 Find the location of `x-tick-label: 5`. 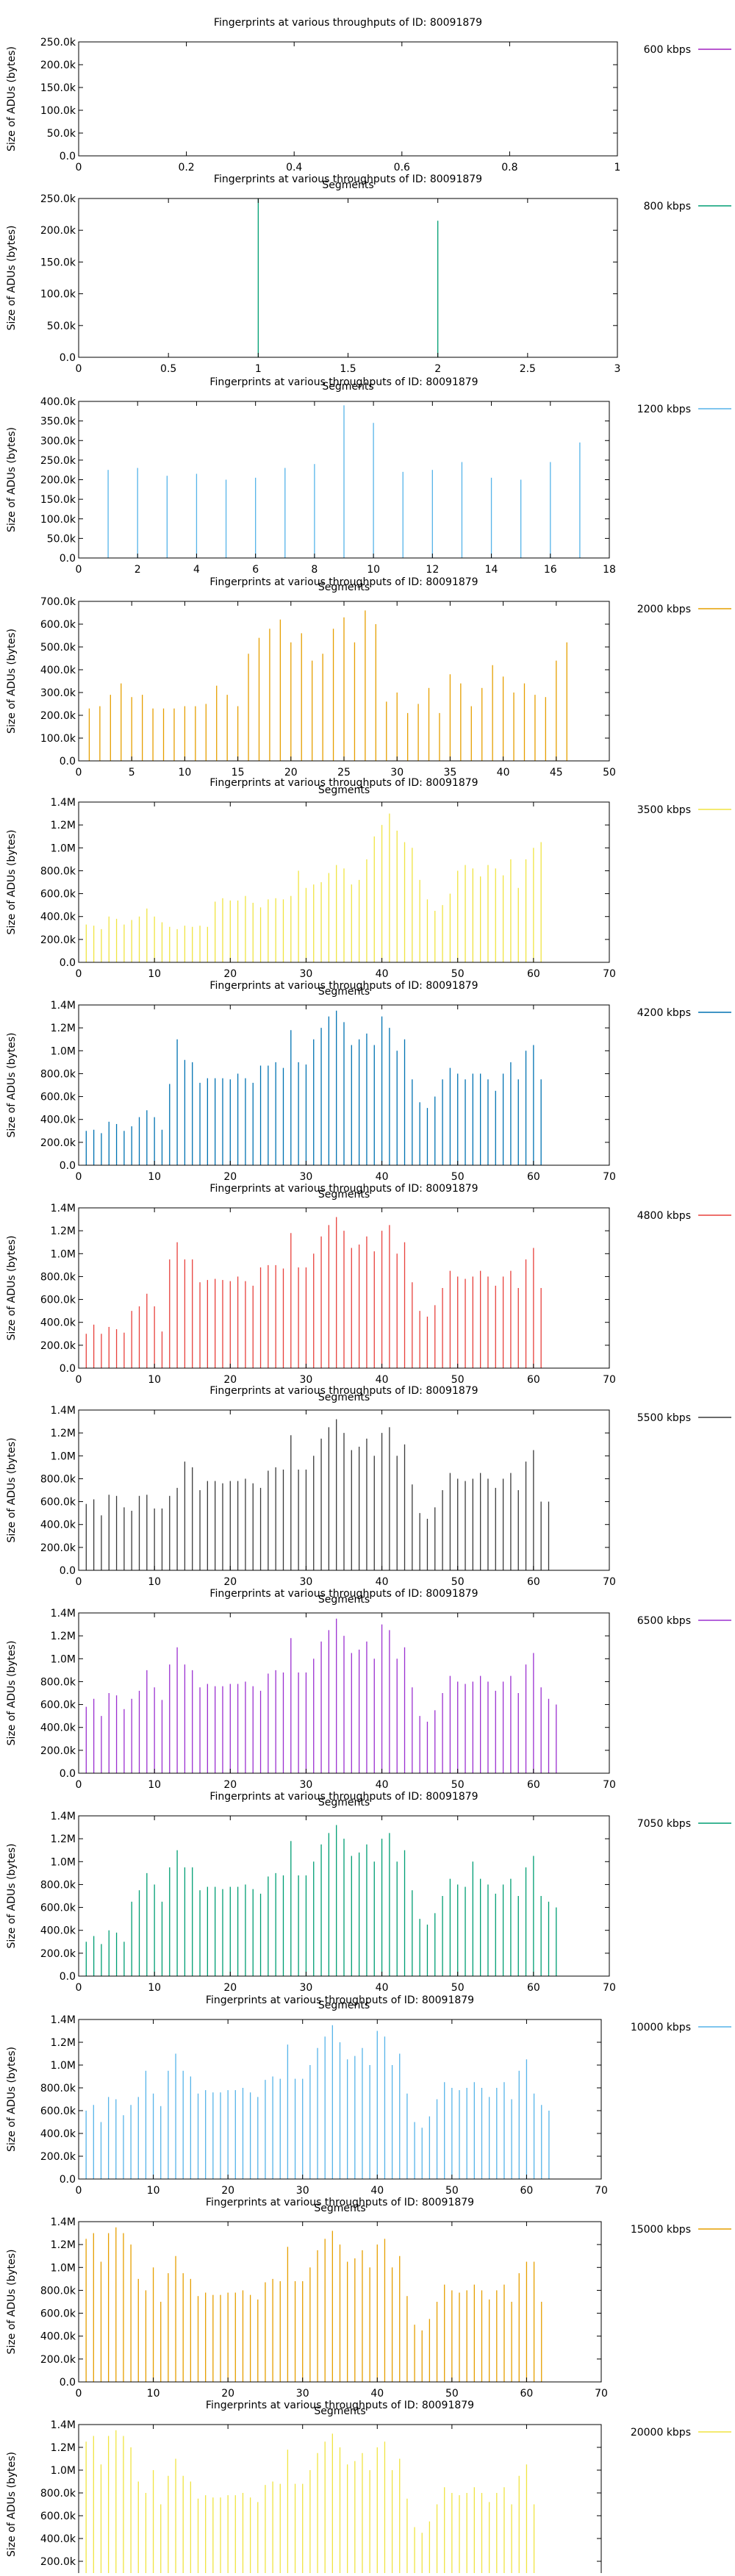

x-tick-label: 5 is located at coordinates (132, 773).